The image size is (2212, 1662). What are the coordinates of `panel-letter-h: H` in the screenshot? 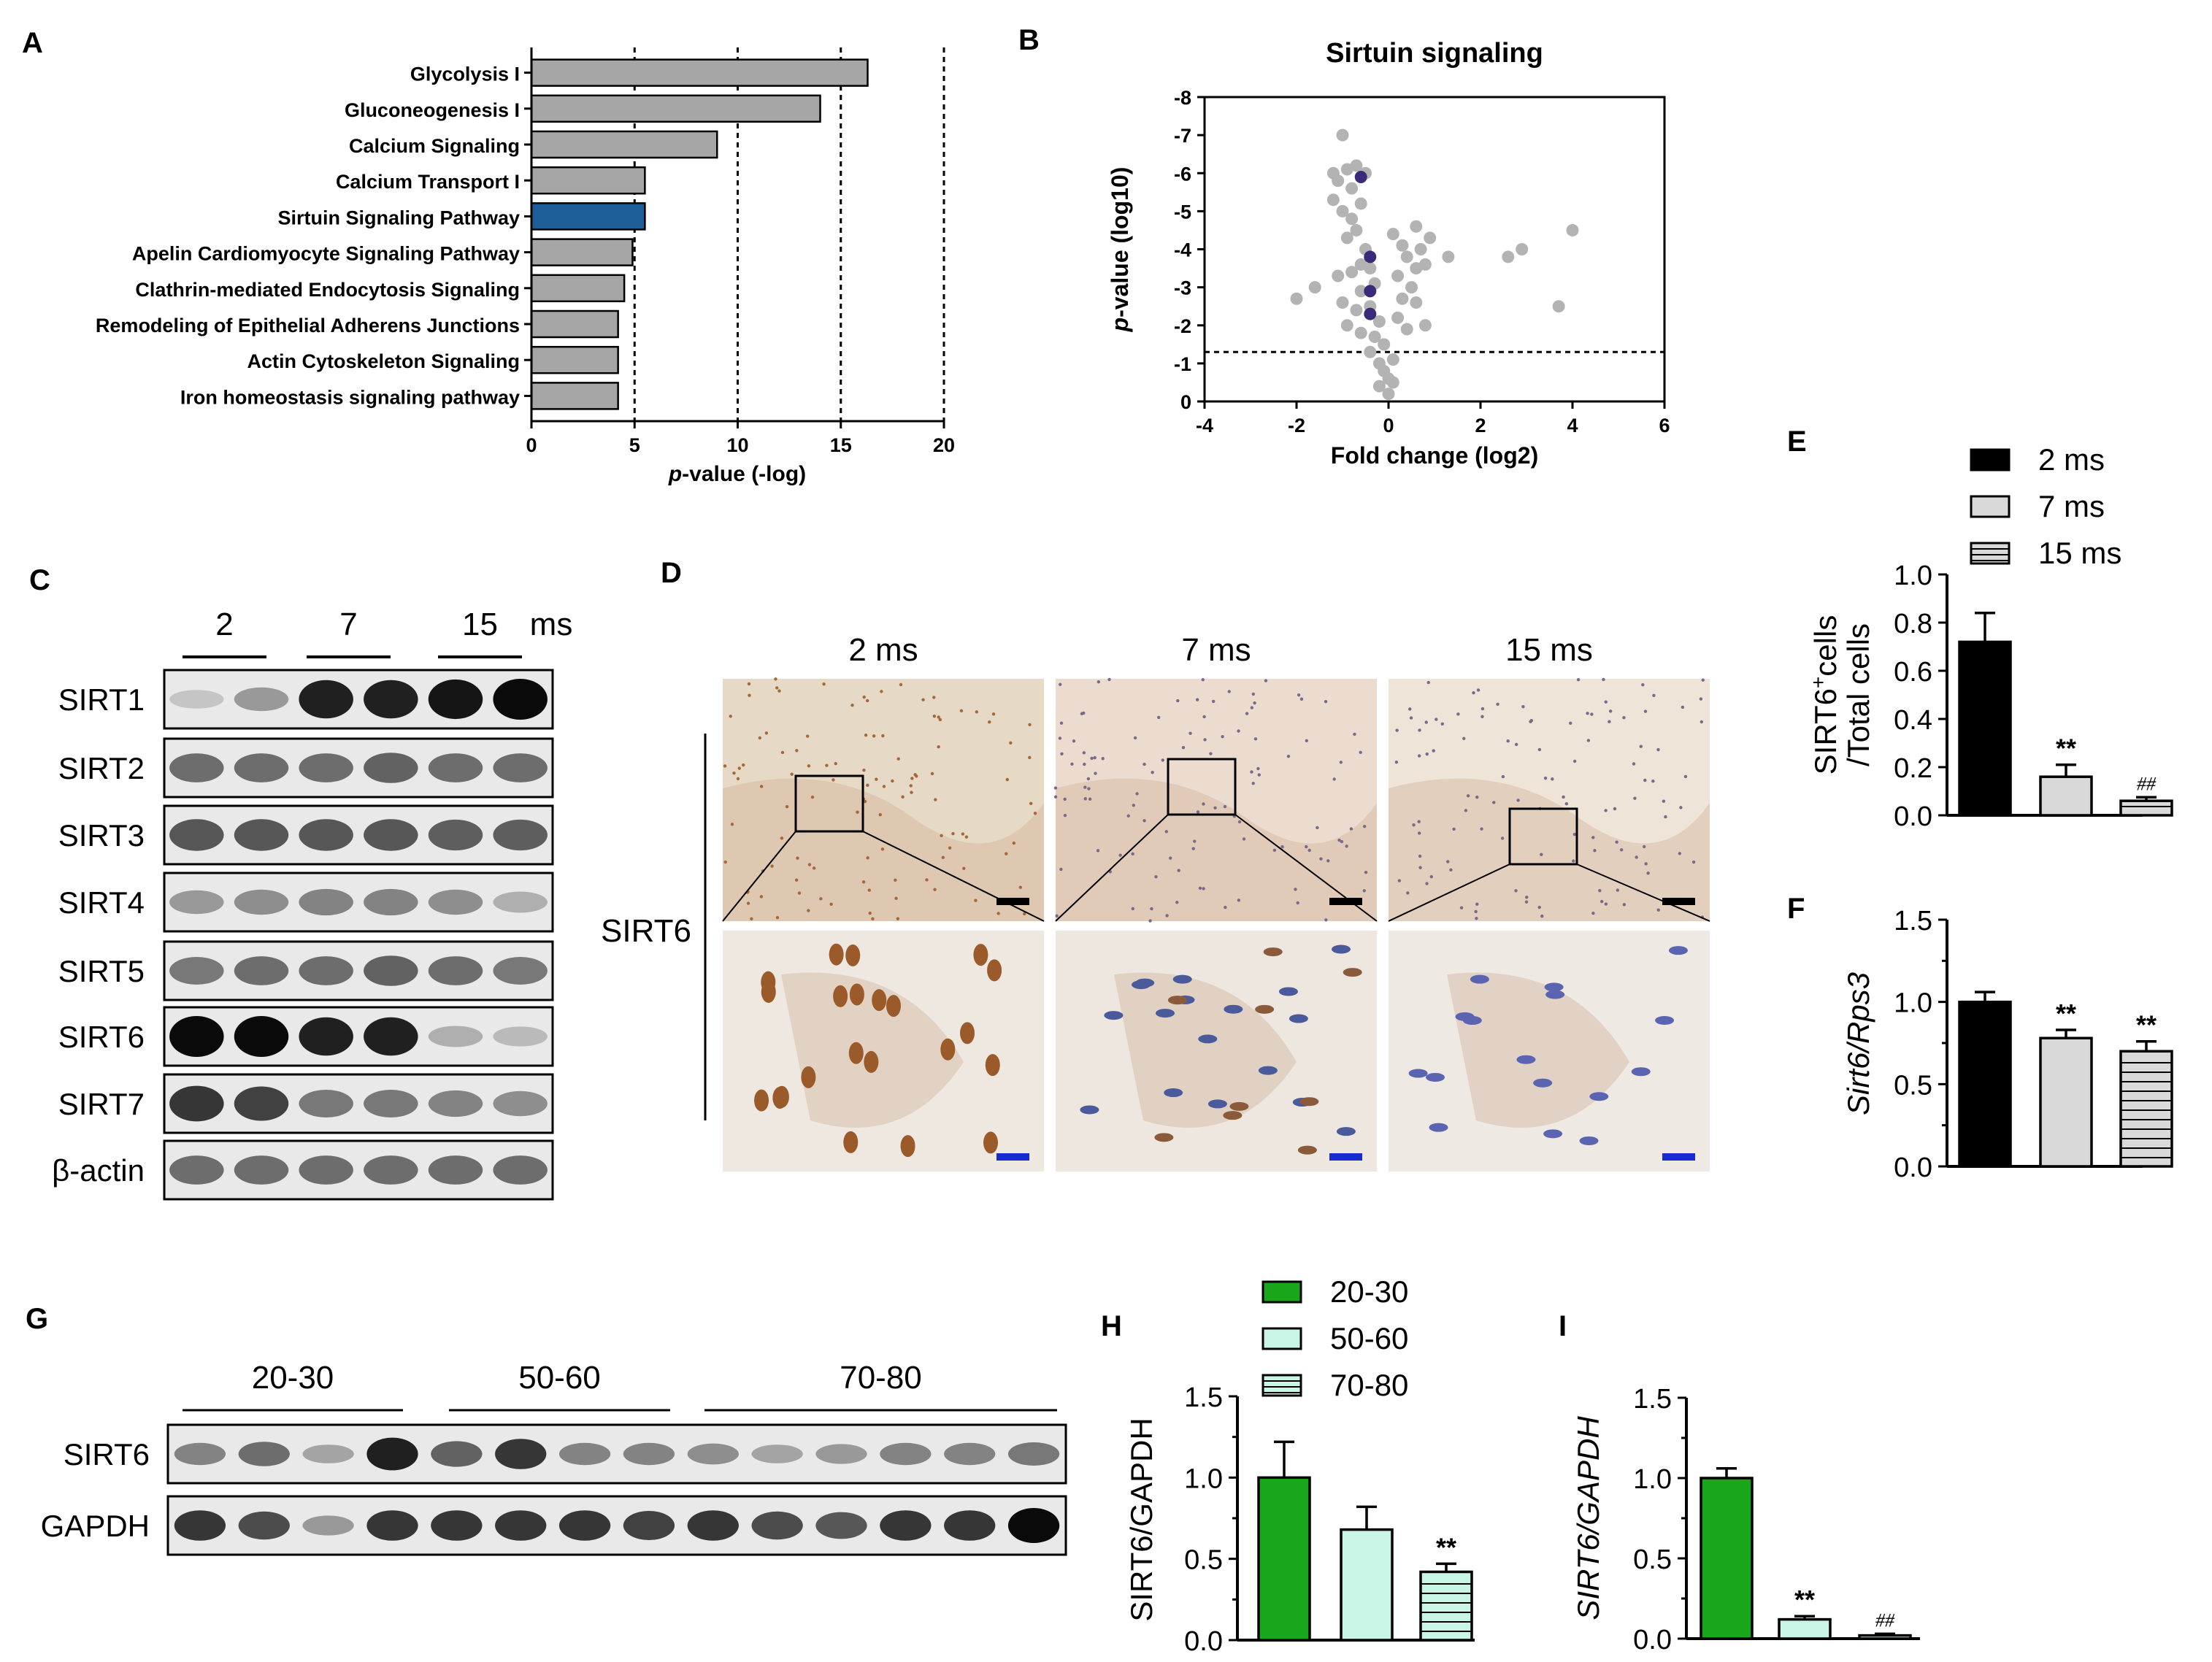 It's located at (1111, 1326).